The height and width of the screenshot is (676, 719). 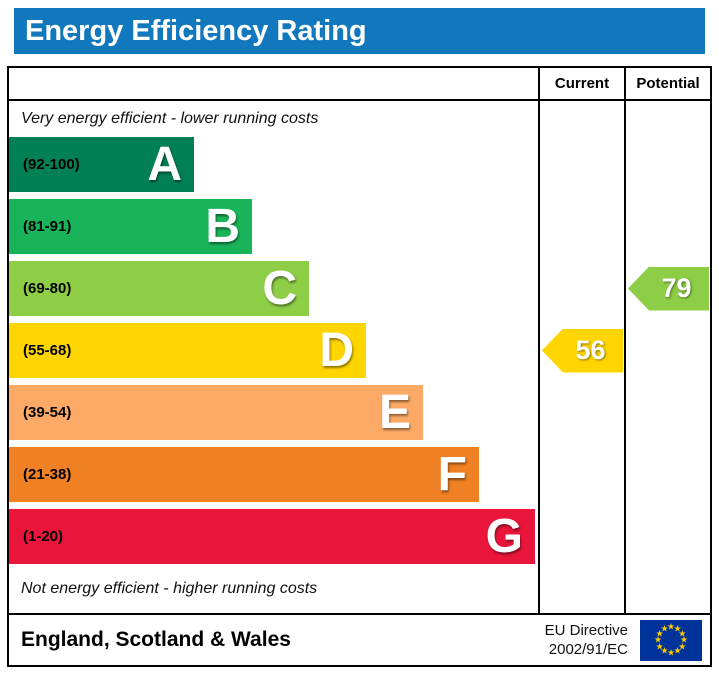 I want to click on current-column-header: Current, so click(x=581, y=83).